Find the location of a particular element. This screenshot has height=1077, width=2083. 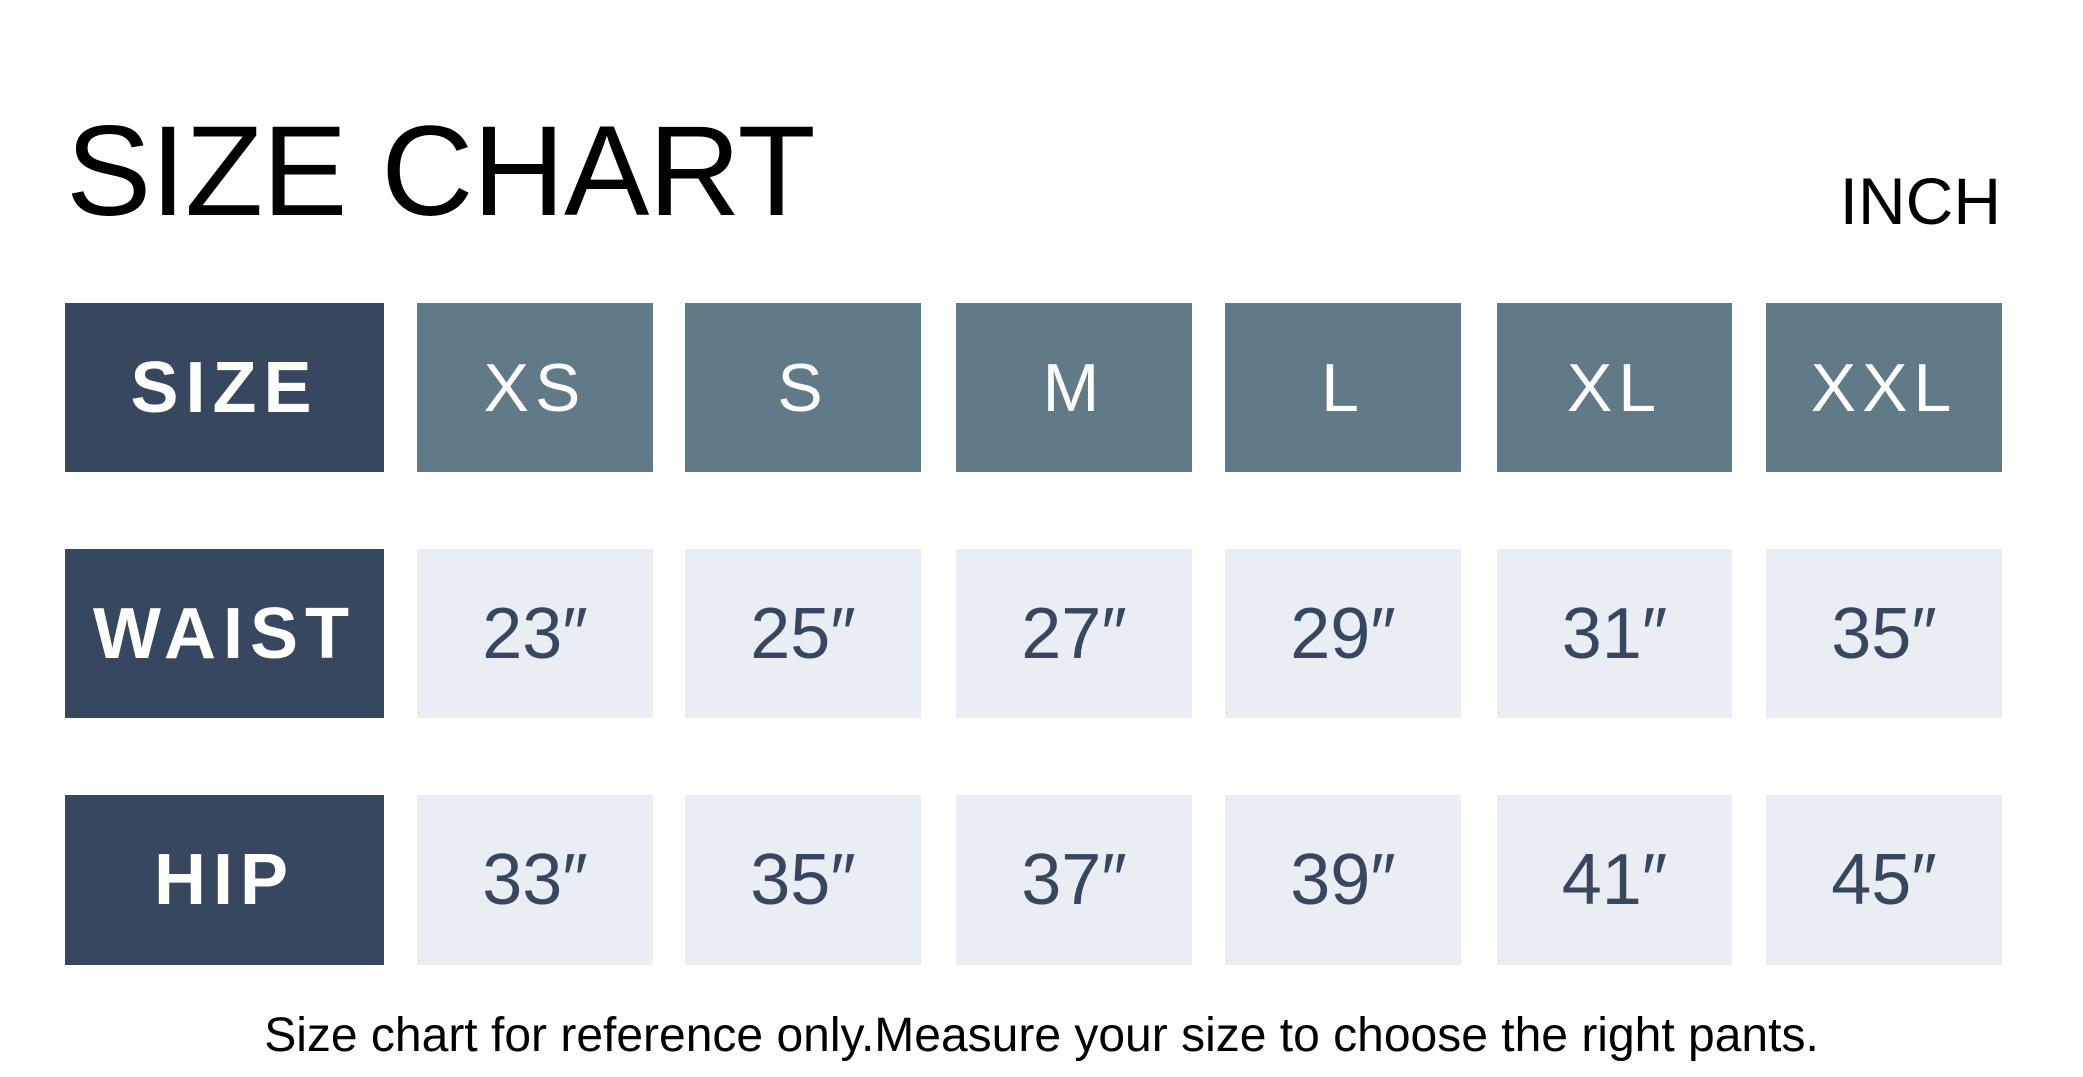

waist-value-cell: 25″ is located at coordinates (803, 633).